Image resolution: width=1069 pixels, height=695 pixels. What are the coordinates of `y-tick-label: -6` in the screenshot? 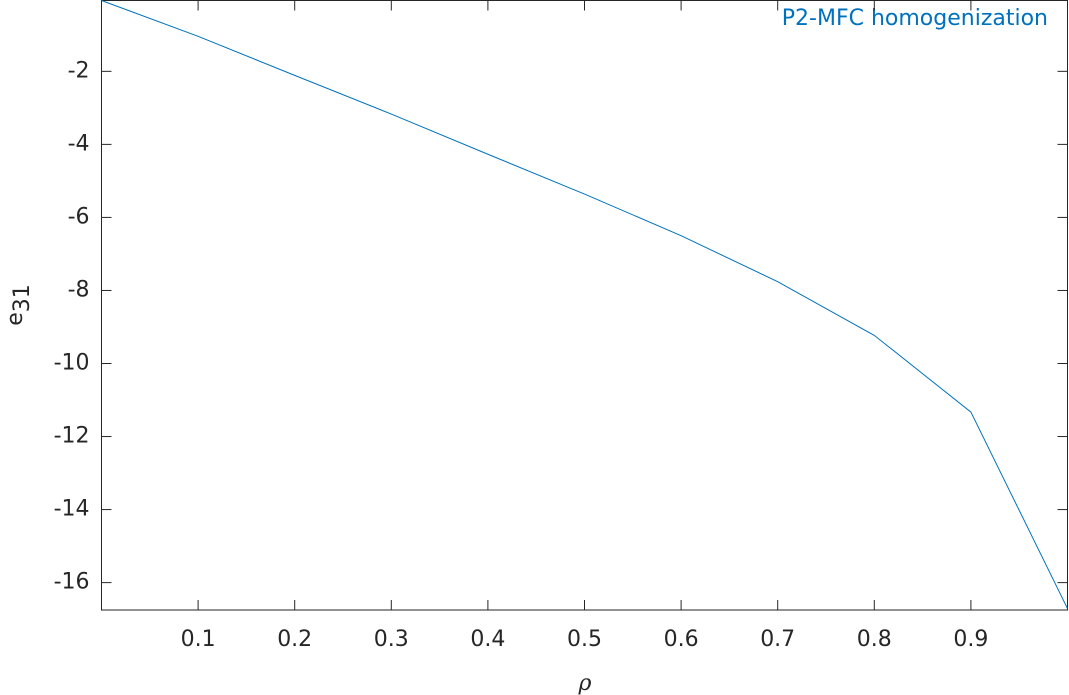 It's located at (79, 216).